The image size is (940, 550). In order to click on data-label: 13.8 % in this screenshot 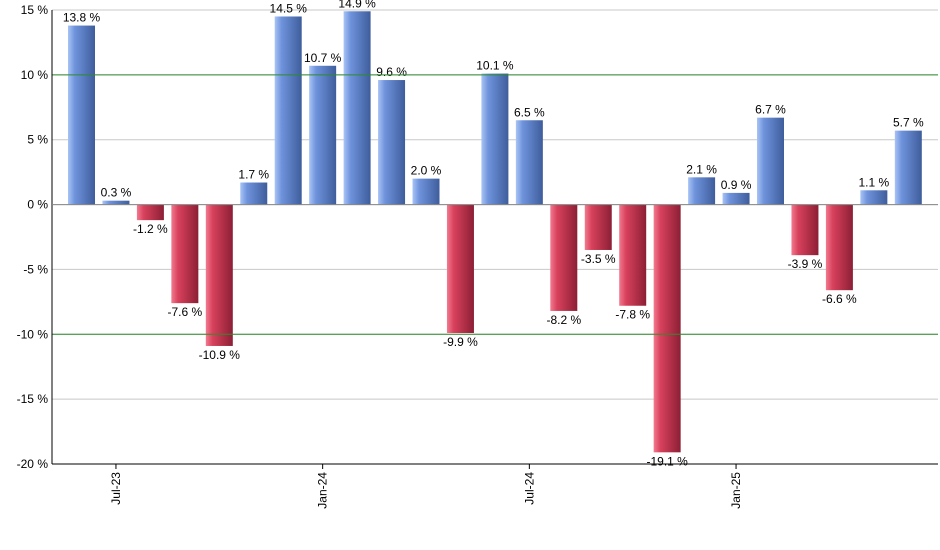, I will do `click(82, 18)`.